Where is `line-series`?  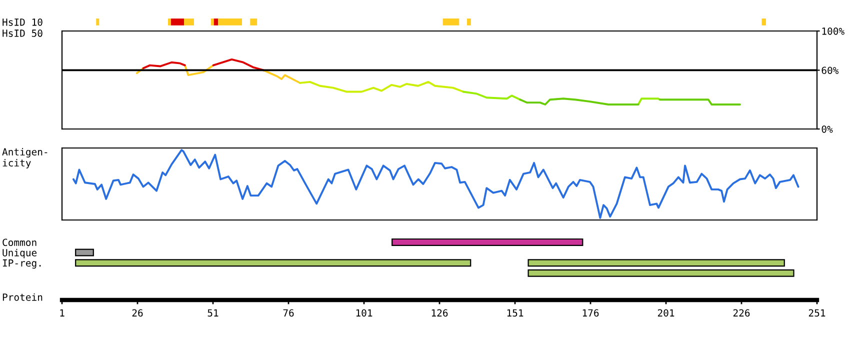
line-series is located at coordinates (381, 86).